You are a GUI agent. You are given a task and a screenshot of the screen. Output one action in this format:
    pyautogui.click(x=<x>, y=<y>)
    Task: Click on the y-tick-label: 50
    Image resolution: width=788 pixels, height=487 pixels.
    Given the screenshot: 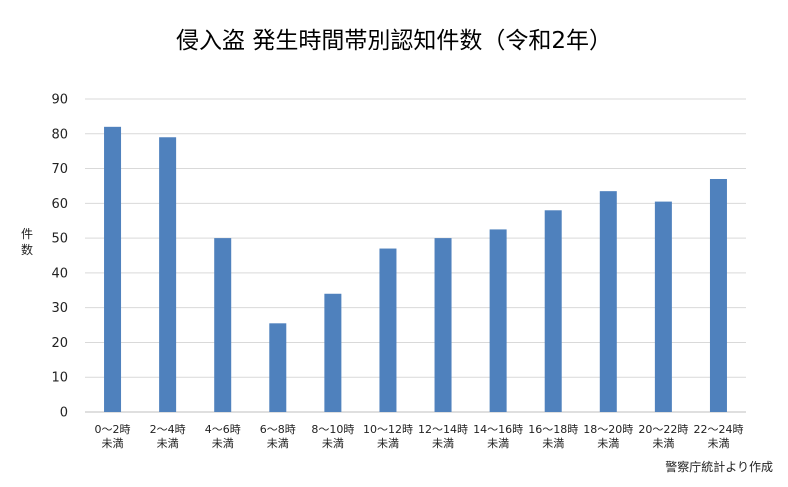 What is the action you would take?
    pyautogui.click(x=59, y=239)
    